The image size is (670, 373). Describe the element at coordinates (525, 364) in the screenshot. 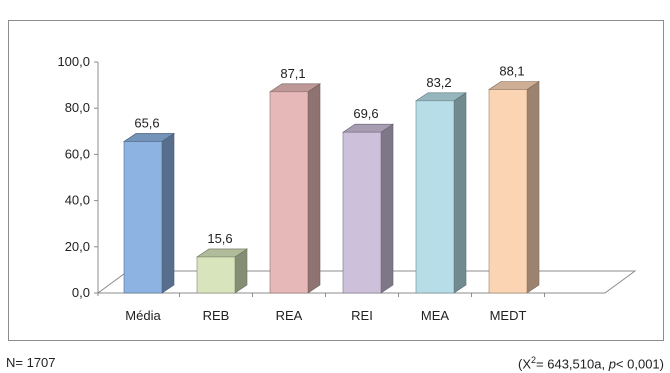

I see `stat-open: (X` at that location.